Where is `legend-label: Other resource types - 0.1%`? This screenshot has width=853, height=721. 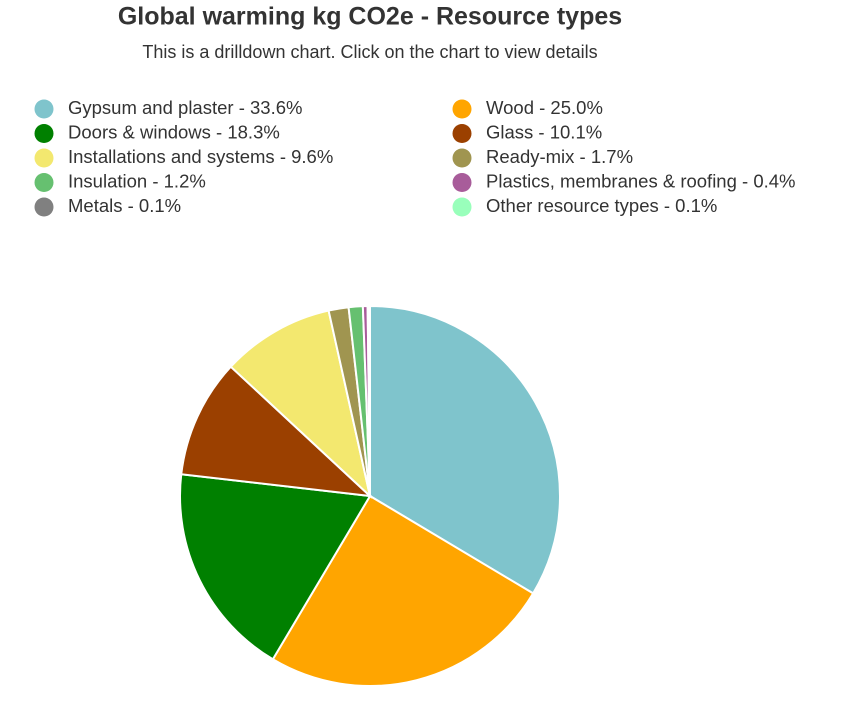
legend-label: Other resource types - 0.1% is located at coordinates (601, 205).